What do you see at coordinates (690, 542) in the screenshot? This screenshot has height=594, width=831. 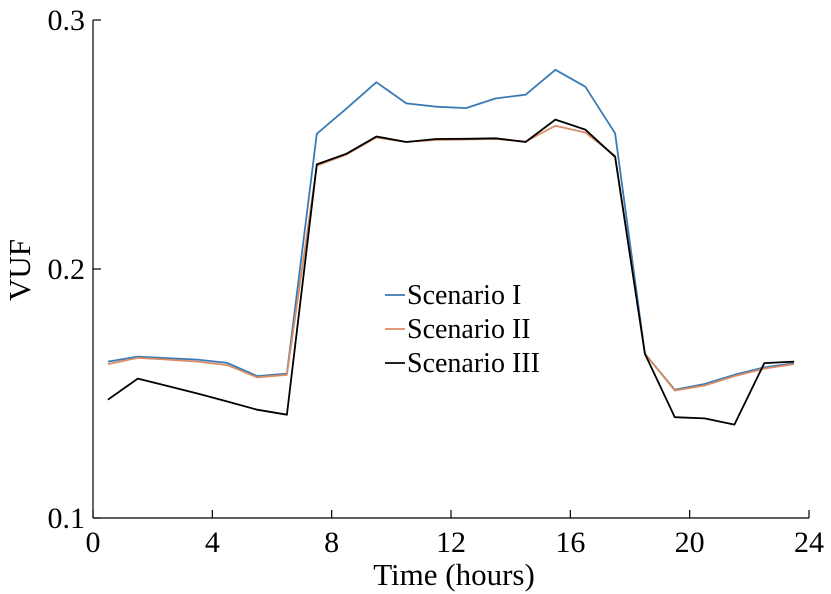 I see `x-tick-label: 20` at bounding box center [690, 542].